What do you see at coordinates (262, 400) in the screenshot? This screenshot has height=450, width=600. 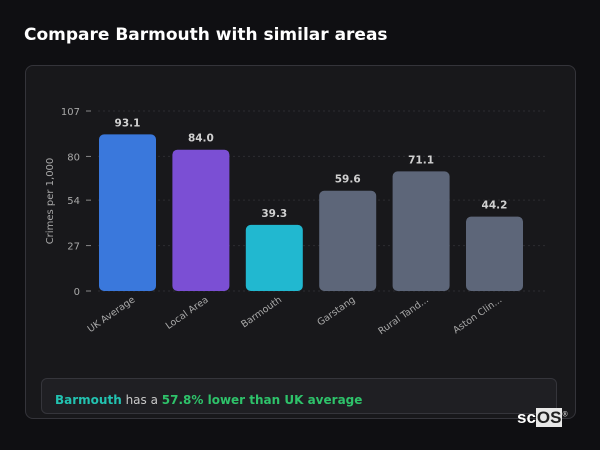 I see `summary-comparison: 57.8% lower than UK average` at bounding box center [262, 400].